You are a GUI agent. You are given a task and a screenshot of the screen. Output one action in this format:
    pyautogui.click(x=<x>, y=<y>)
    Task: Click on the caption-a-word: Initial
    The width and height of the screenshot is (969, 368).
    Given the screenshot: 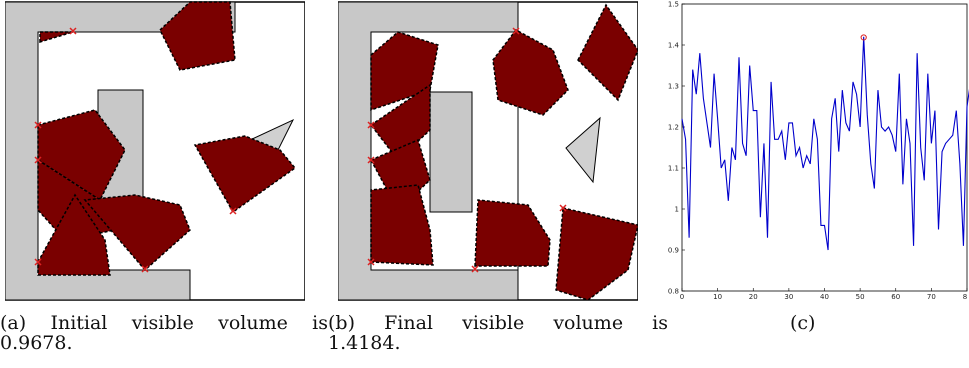 What is the action you would take?
    pyautogui.click(x=79, y=323)
    